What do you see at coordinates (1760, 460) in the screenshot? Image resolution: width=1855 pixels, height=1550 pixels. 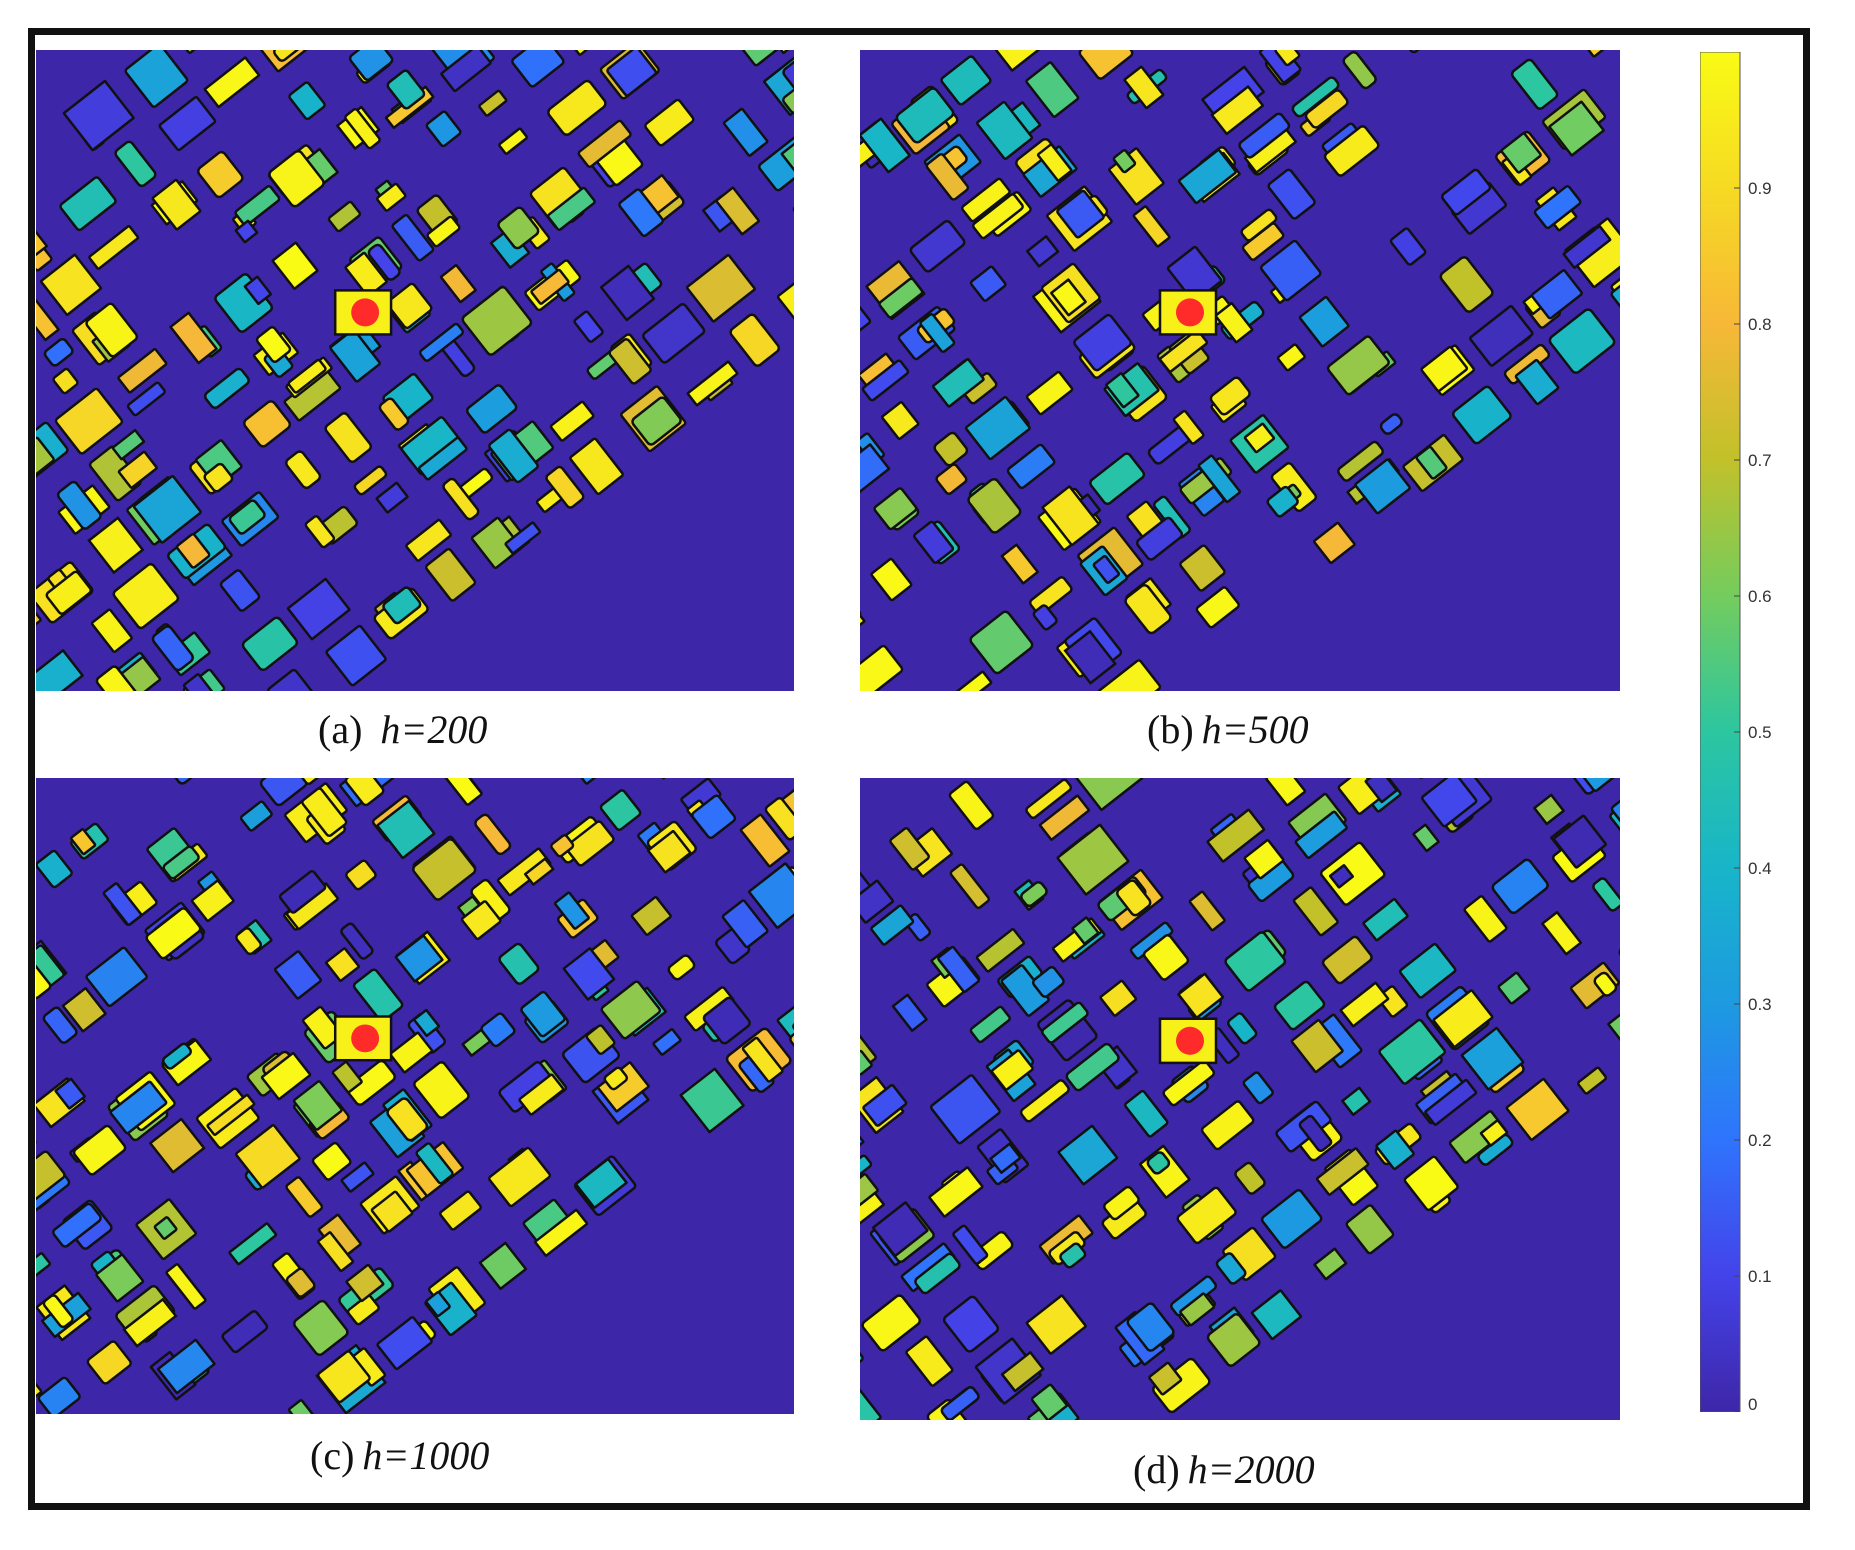 I see `colorbar-tick-label: 0.7` at bounding box center [1760, 460].